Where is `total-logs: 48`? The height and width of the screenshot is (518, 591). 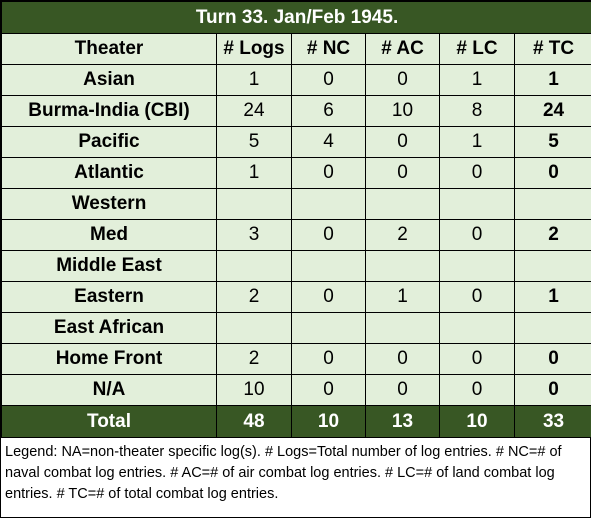
total-logs: 48 is located at coordinates (254, 421).